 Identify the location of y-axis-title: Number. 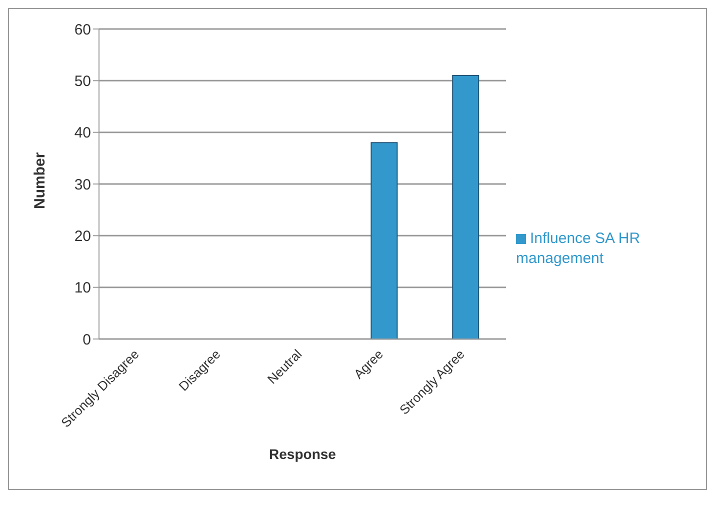
(39, 180).